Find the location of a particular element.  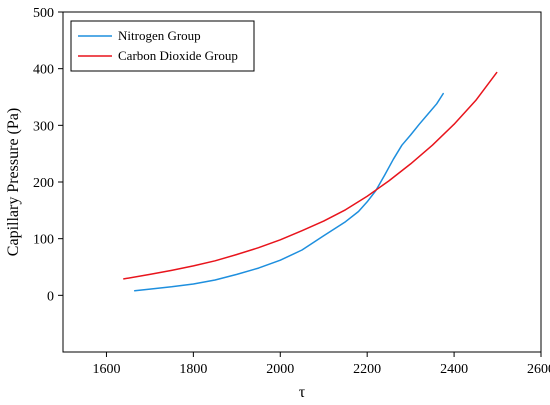

legend-box is located at coordinates (162, 46).